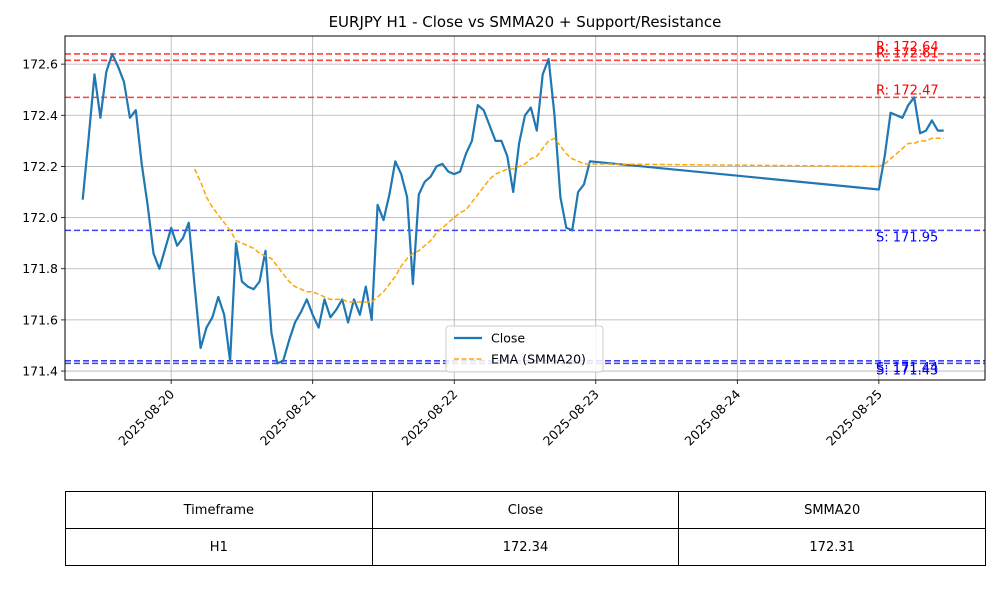  I want to click on y-tick-label: 171.6, so click(40, 319).